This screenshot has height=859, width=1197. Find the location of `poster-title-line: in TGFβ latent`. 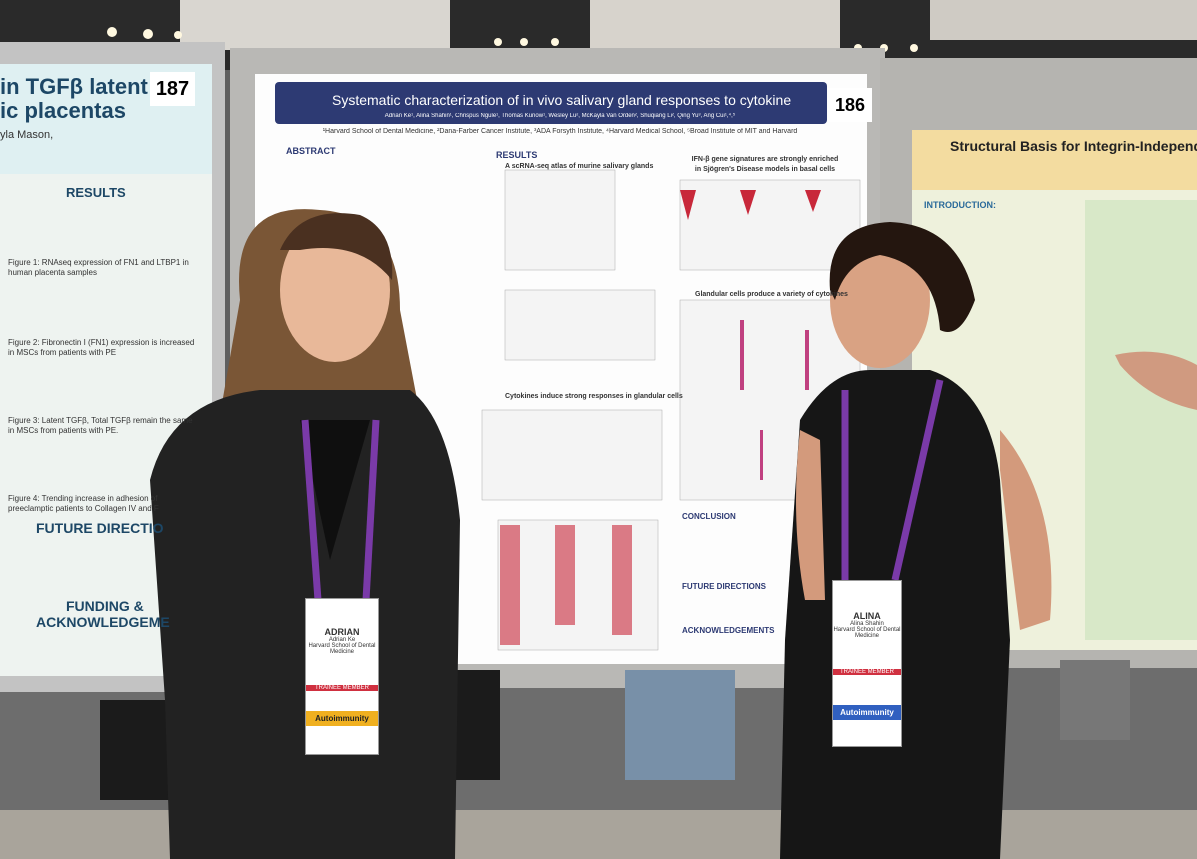

poster-title-line: in TGFβ latent is located at coordinates (74, 86).